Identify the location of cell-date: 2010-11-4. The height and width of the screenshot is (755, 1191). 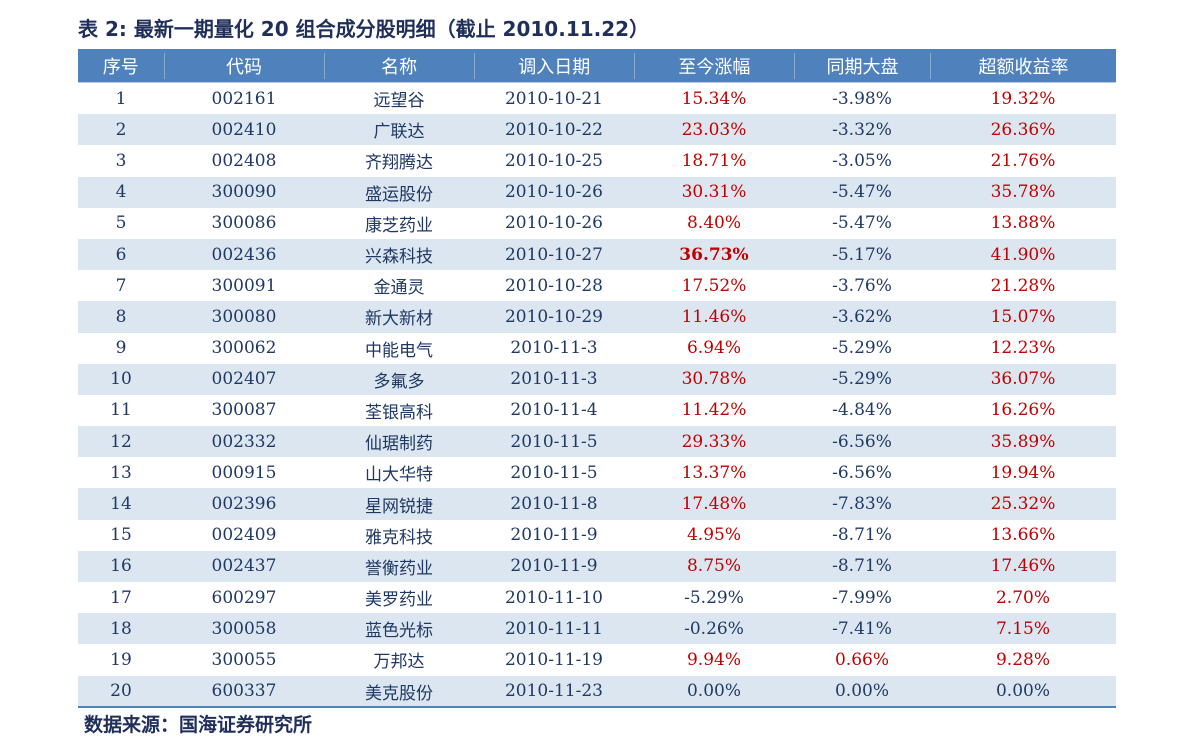
(554, 410).